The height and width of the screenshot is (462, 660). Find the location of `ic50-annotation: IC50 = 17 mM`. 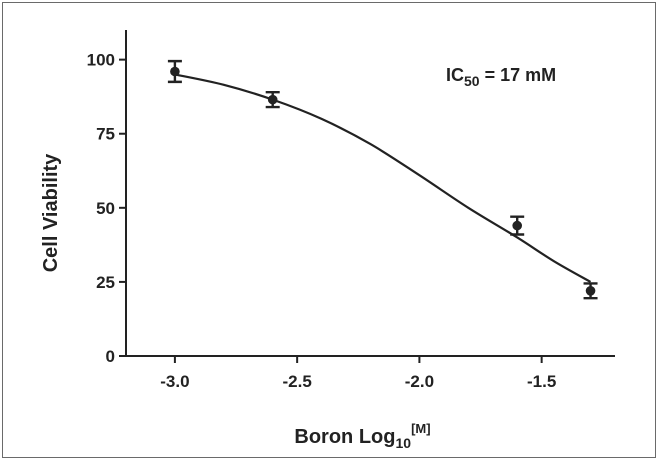

ic50-annotation: IC50 = 17 mM is located at coordinates (501, 77).